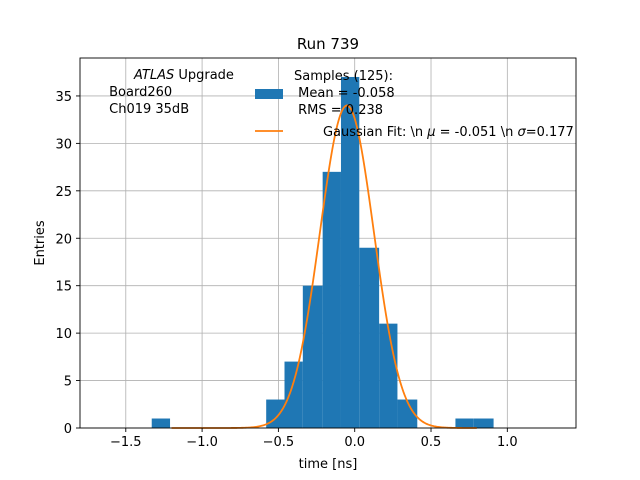  Describe the element at coordinates (68, 382) in the screenshot. I see `y-tick-label-1: 5` at that location.